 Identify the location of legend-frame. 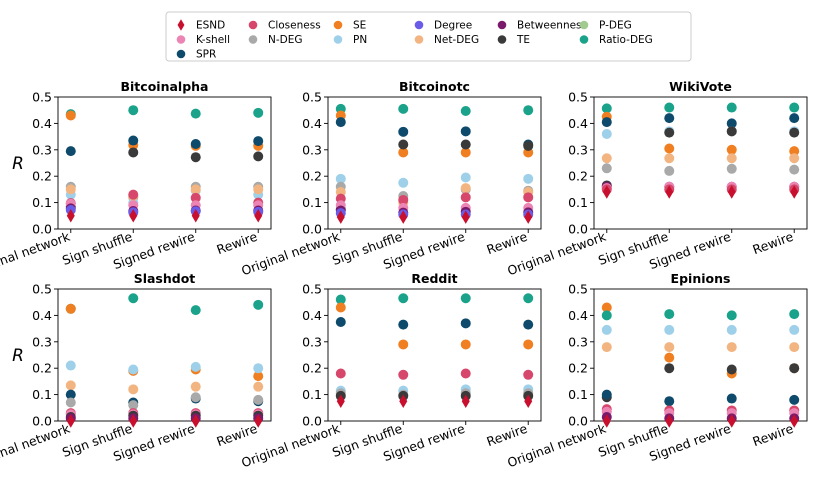
(428, 36).